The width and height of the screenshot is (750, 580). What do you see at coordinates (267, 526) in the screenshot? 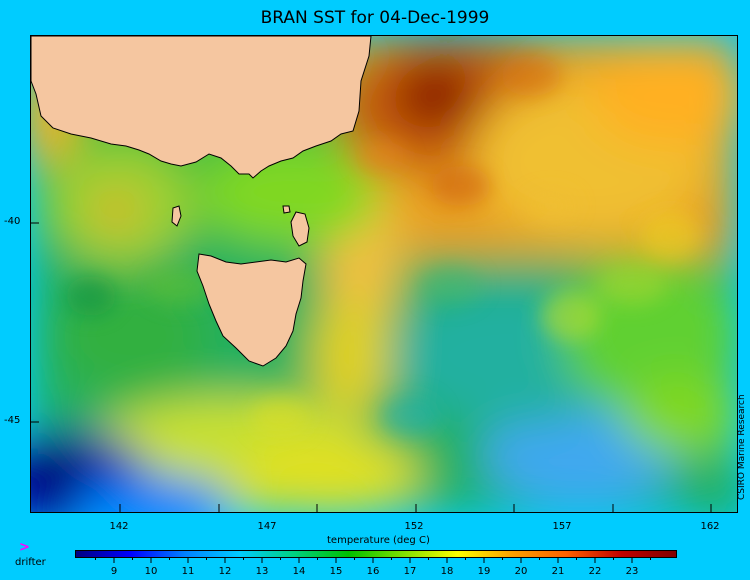
I see `x-tick-label: 147` at bounding box center [267, 526].